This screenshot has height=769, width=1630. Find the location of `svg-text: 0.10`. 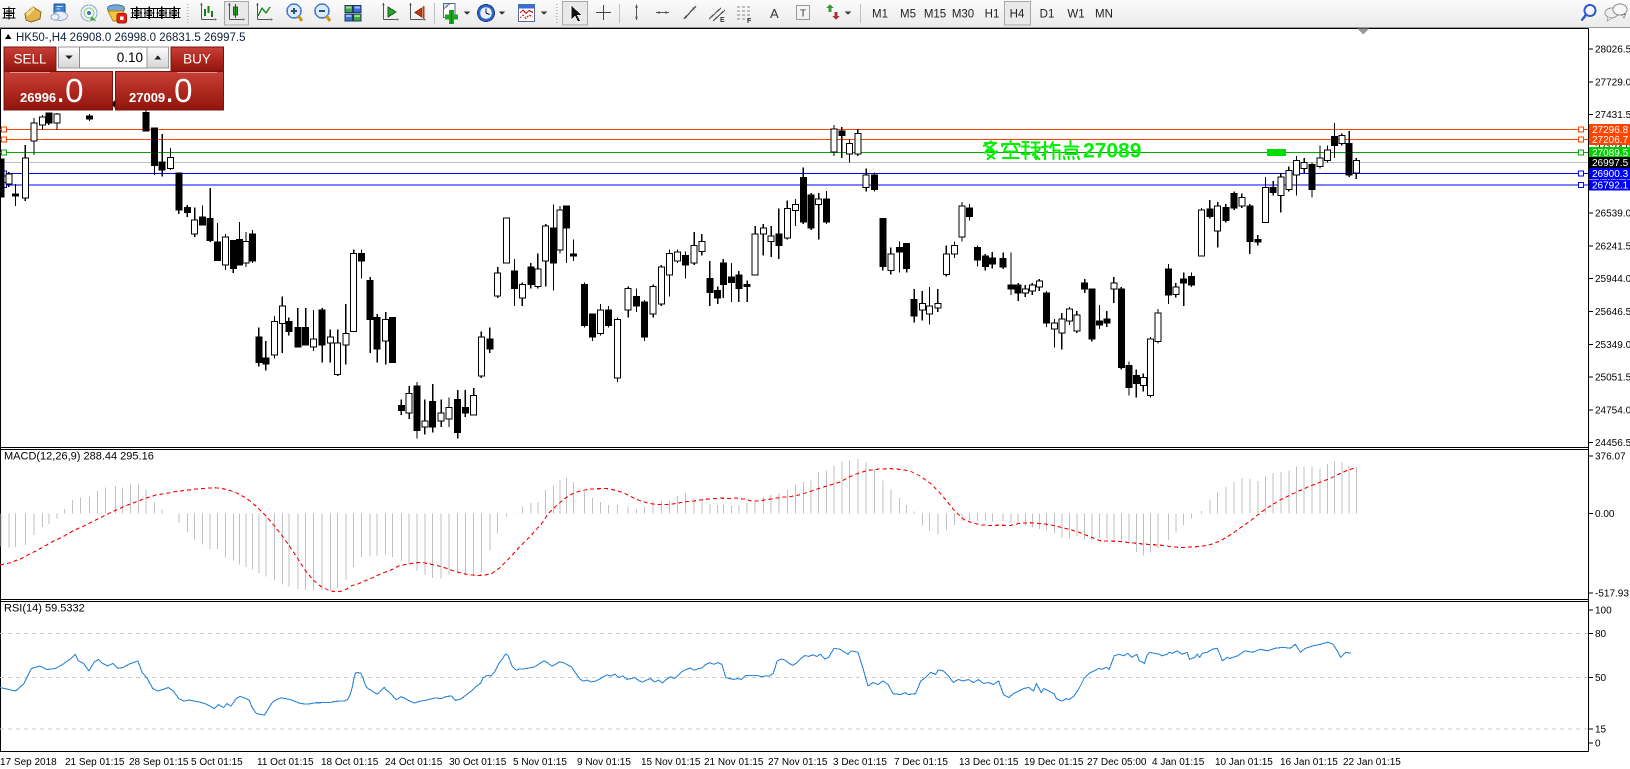

svg-text: 0.10 is located at coordinates (130, 57).